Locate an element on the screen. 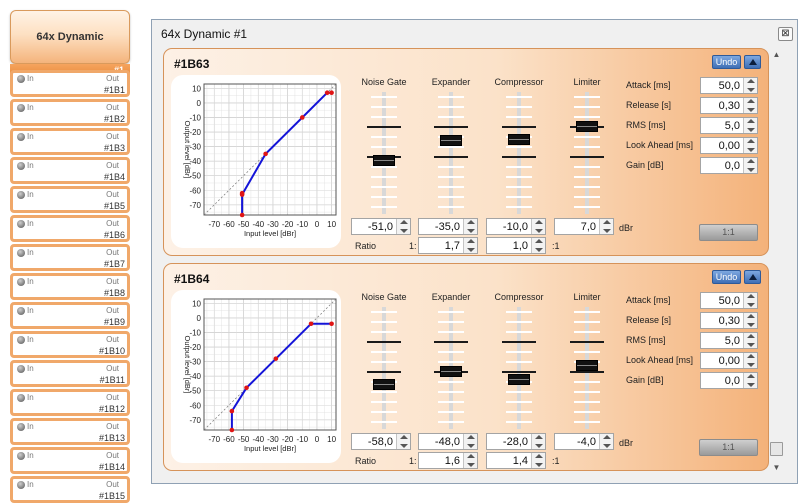  channel-item: In Out #1B3 is located at coordinates (70, 141).